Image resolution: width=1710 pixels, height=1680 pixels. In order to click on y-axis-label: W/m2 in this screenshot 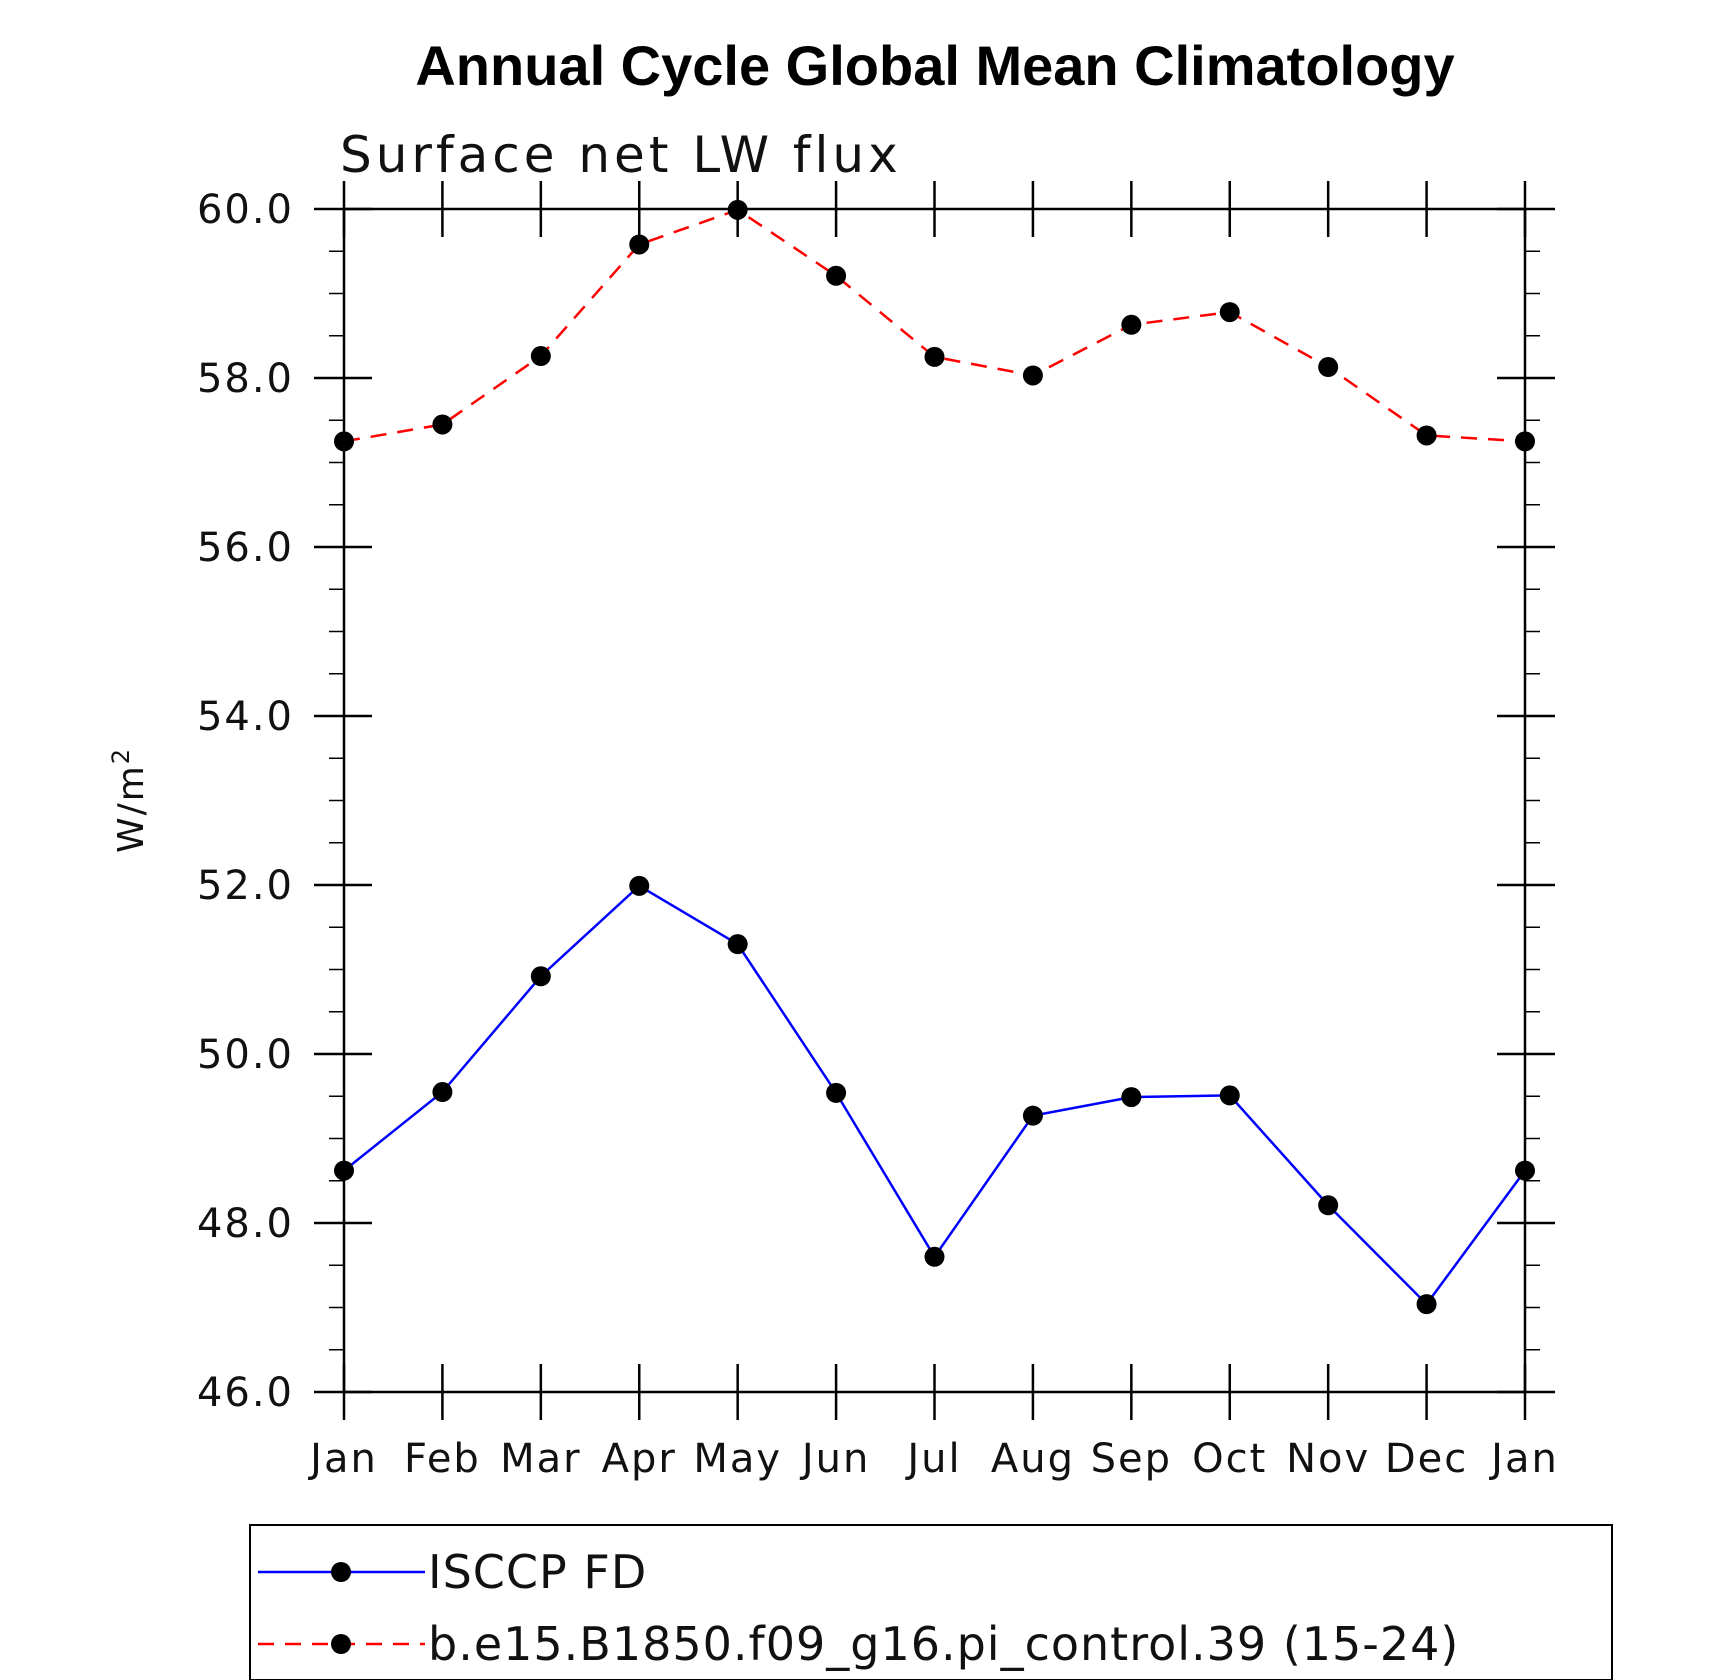, I will do `click(129, 800)`.